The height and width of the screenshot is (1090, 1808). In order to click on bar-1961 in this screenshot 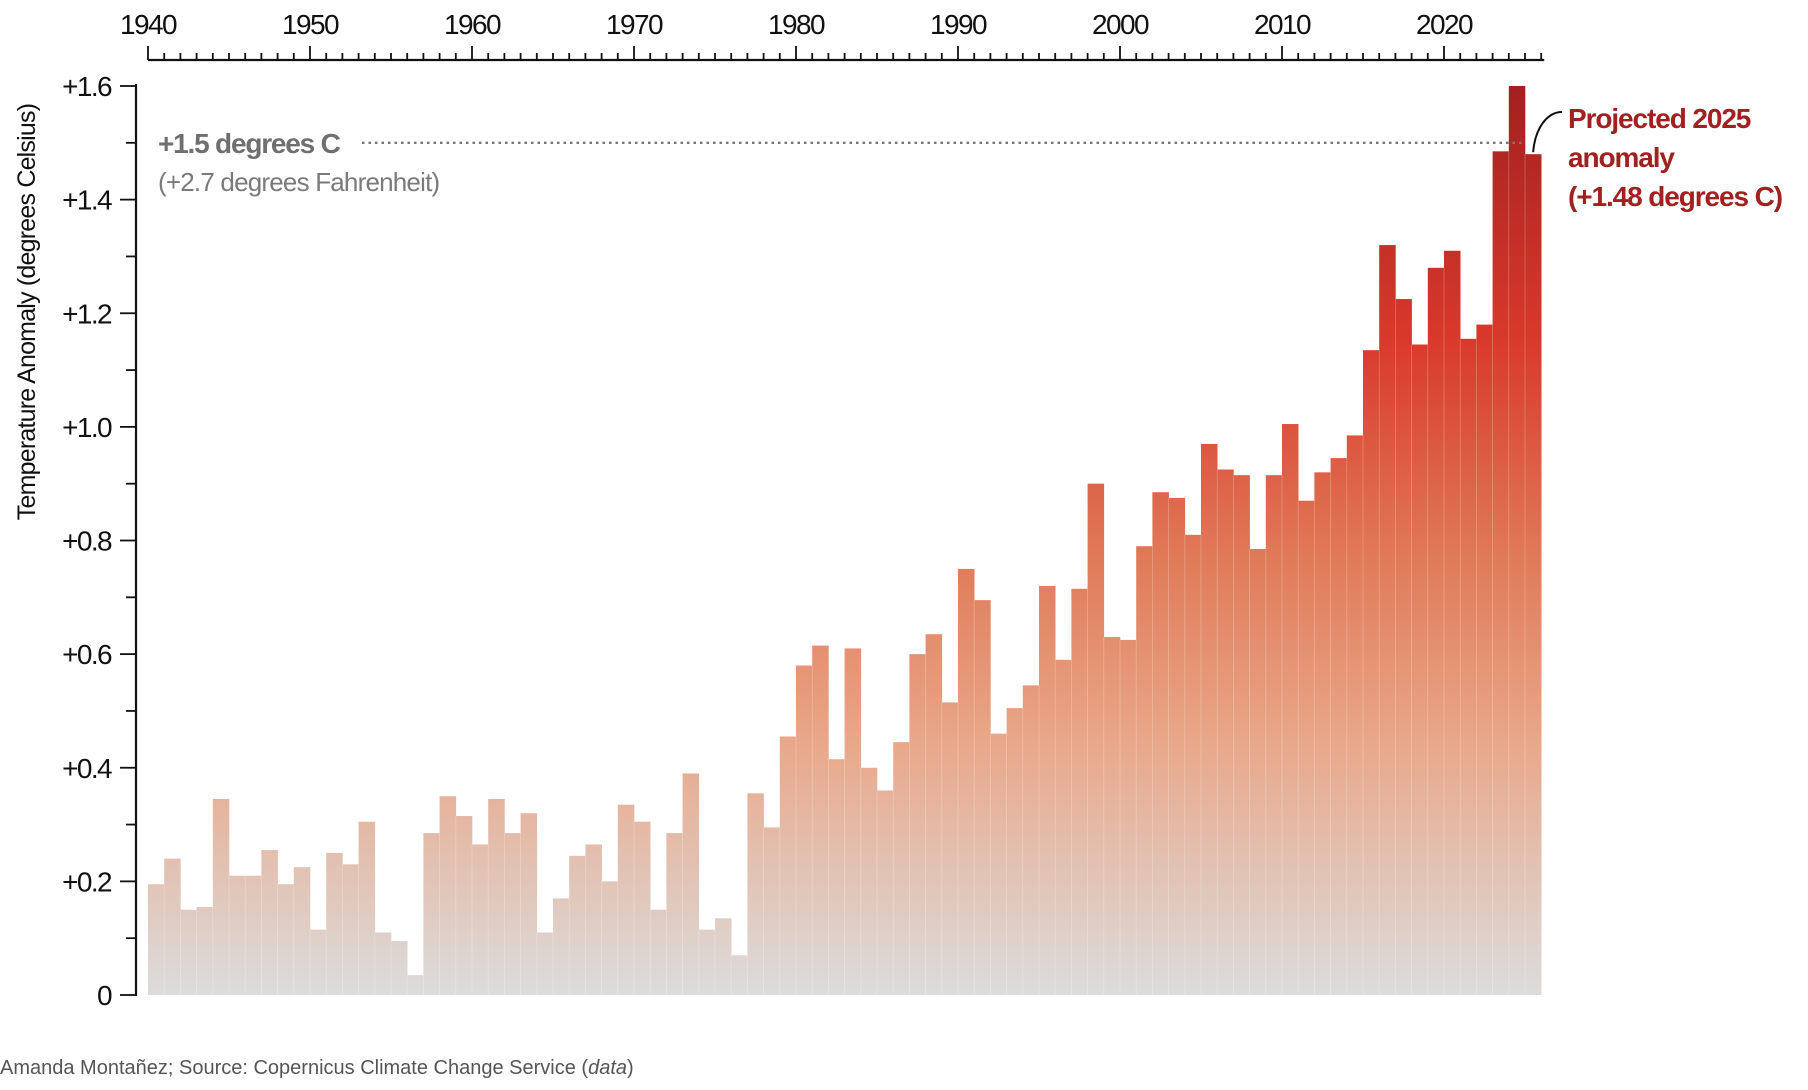, I will do `click(496, 897)`.